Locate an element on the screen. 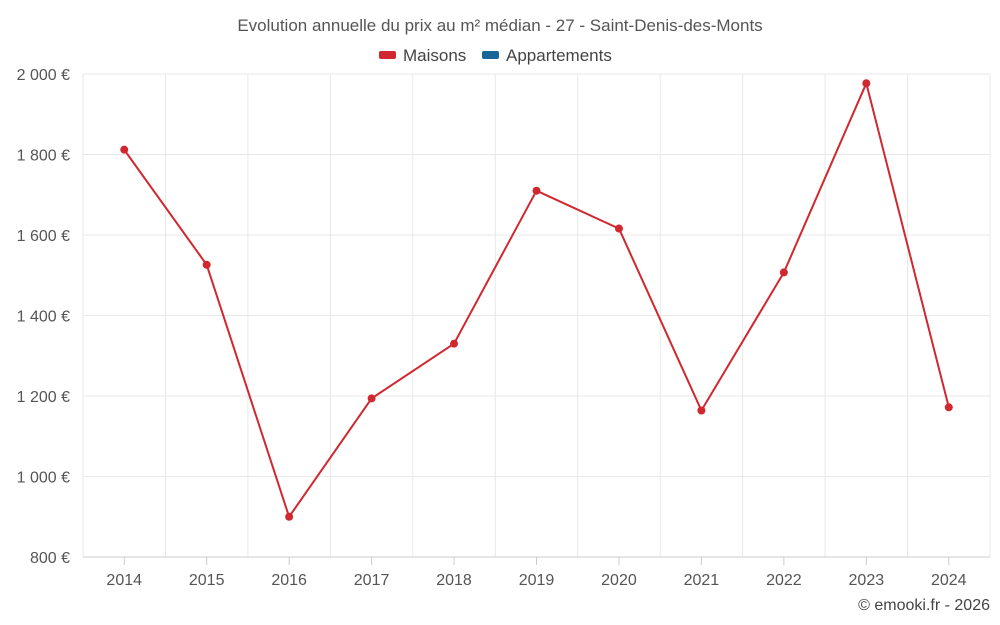 The width and height of the screenshot is (1000, 625). legend: Maisons Appartements is located at coordinates (495, 55).